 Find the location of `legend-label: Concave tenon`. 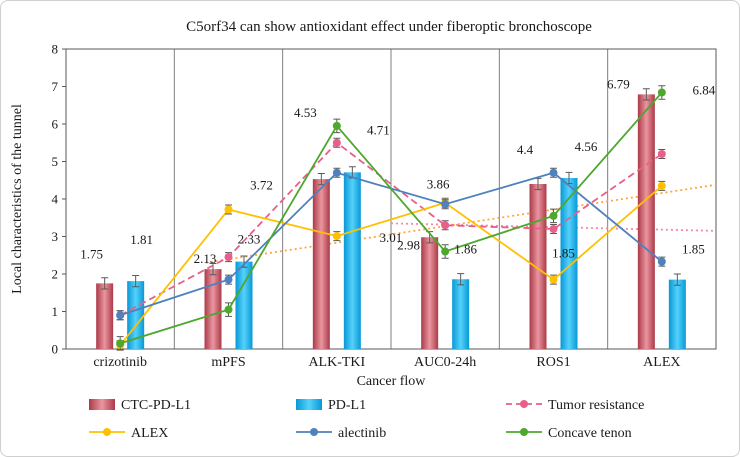

legend-label: Concave tenon is located at coordinates (590, 433).